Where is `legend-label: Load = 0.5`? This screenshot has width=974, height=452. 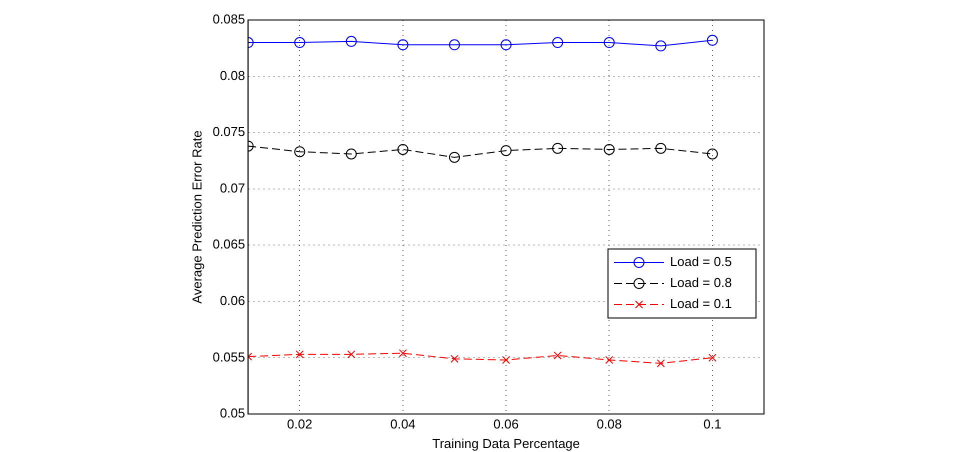 legend-label: Load = 0.5 is located at coordinates (701, 262).